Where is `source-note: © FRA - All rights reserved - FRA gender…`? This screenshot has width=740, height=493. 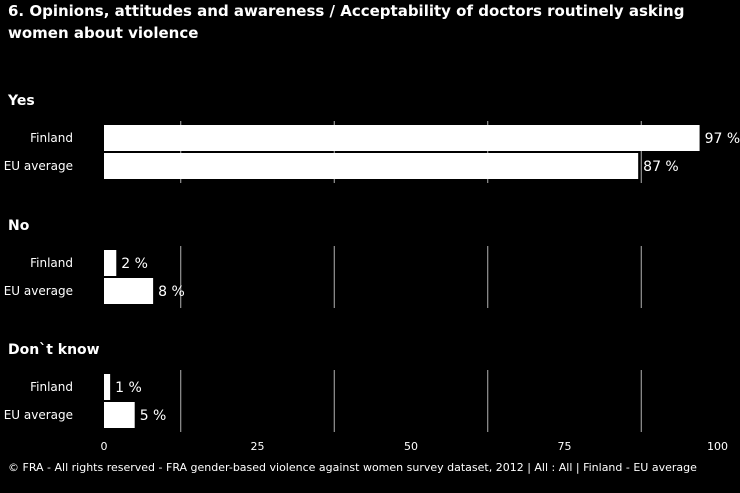
source-note: © FRA - All rights reserved - FRA gender… is located at coordinates (352, 467).